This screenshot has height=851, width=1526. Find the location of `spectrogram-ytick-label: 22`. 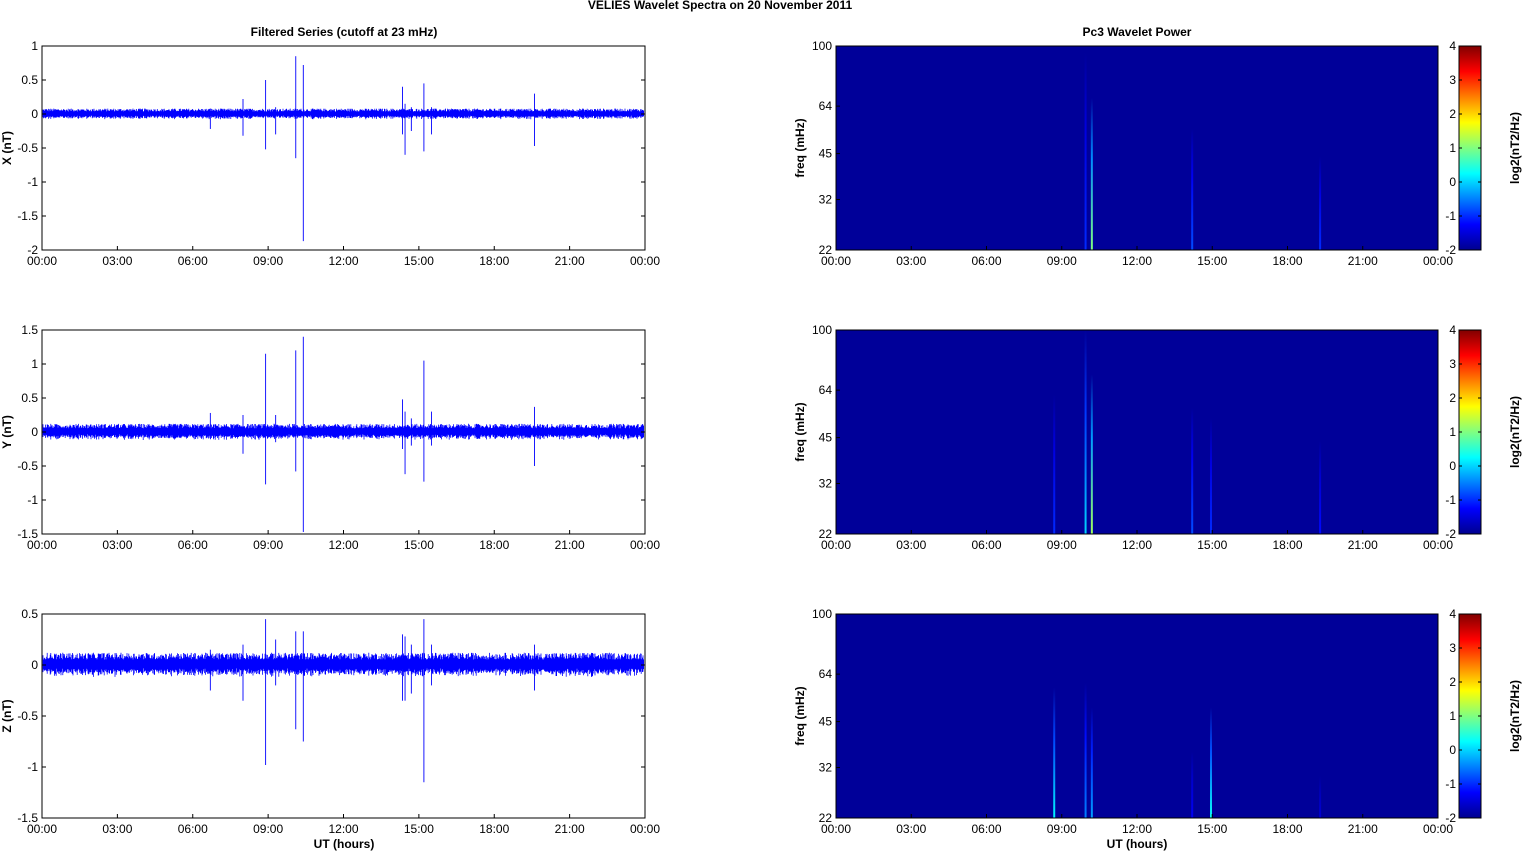

spectrogram-ytick-label: 22 is located at coordinates (826, 534).